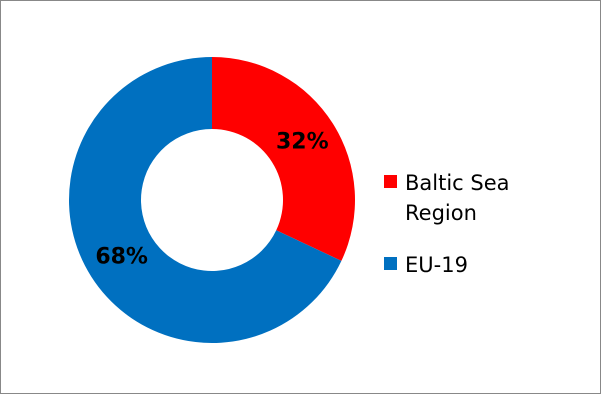  Describe the element at coordinates (457, 198) in the screenshot. I see `legend-label-baltic-sea-region: Baltic Sea Region` at that location.